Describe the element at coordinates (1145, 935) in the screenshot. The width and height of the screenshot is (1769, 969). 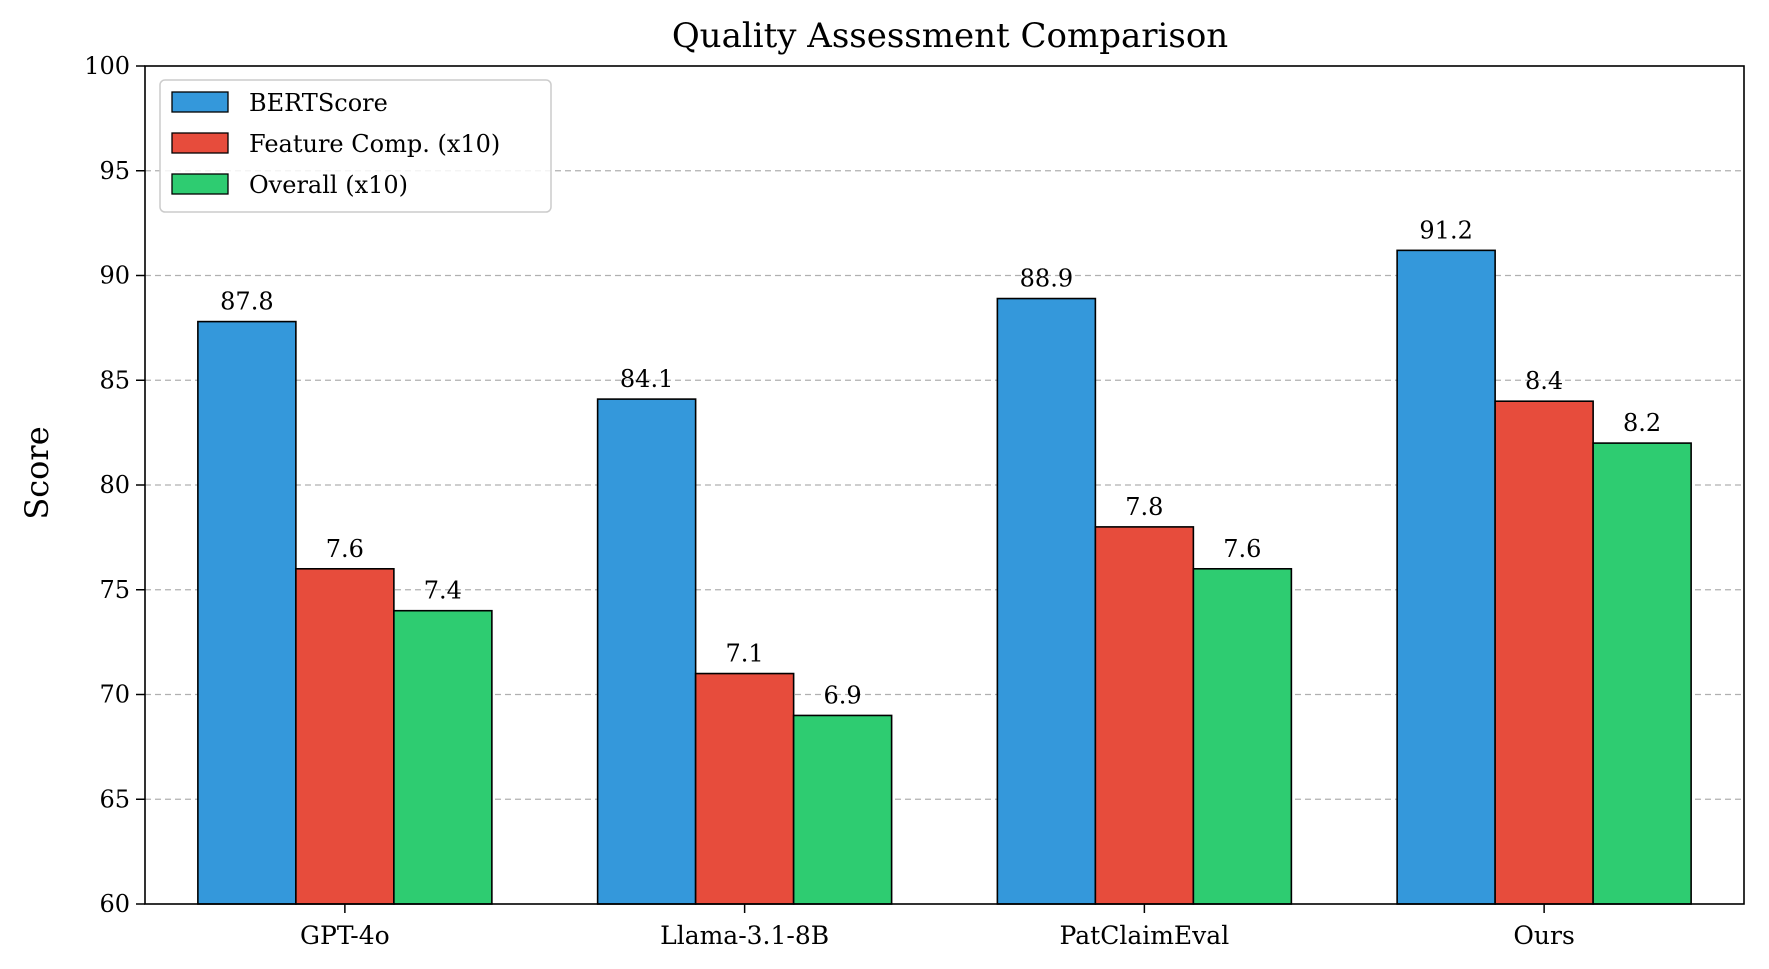
I see `x-tick-label: PatClaimEval` at that location.